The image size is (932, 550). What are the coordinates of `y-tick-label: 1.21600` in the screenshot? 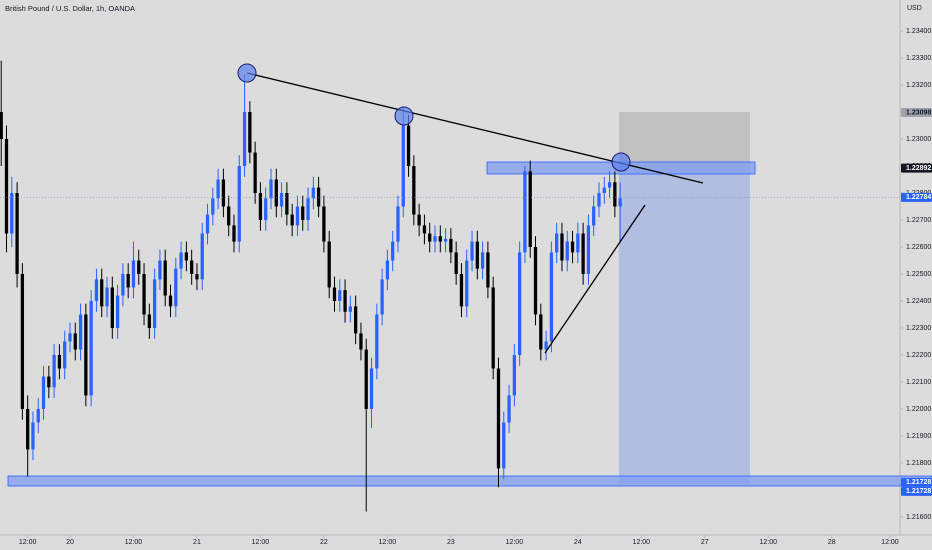 It's located at (918, 517).